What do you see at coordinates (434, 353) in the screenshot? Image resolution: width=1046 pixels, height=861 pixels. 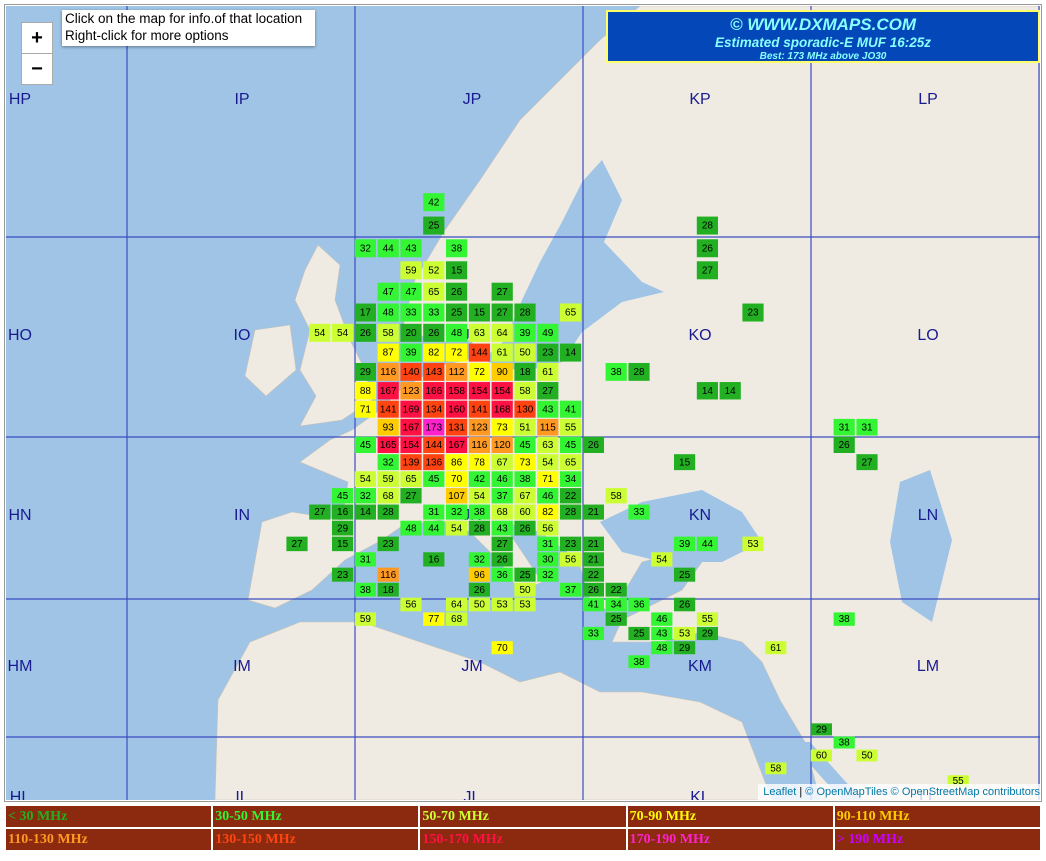 I see `muf-value: 82` at bounding box center [434, 353].